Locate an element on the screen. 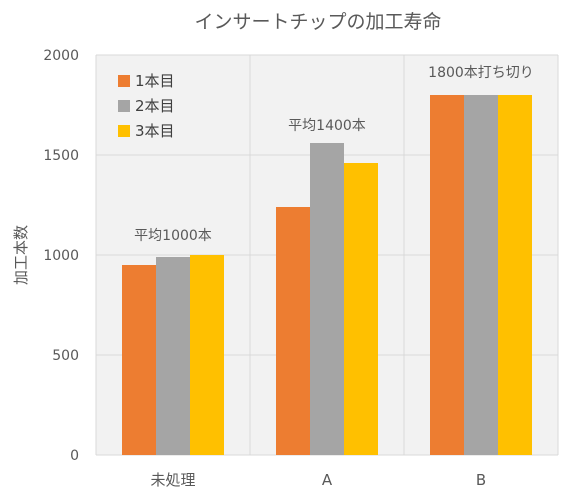 This screenshot has height=501, width=585. y-axis-label: 加工本数 is located at coordinates (21, 255).